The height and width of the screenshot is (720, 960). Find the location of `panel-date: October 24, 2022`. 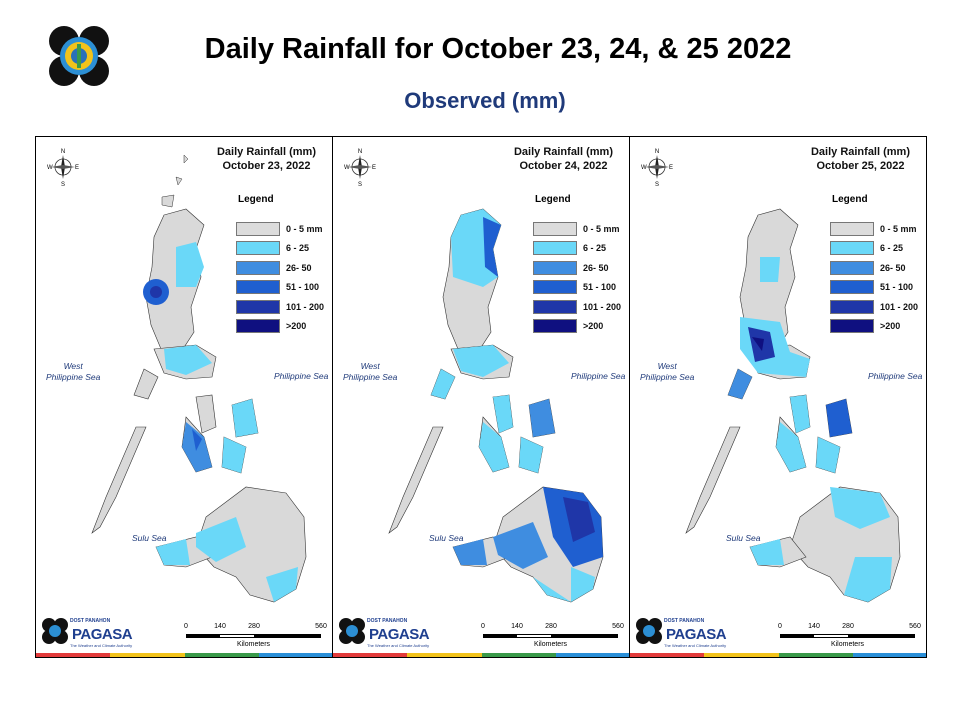

panel-date: October 24, 2022 is located at coordinates (563, 166).